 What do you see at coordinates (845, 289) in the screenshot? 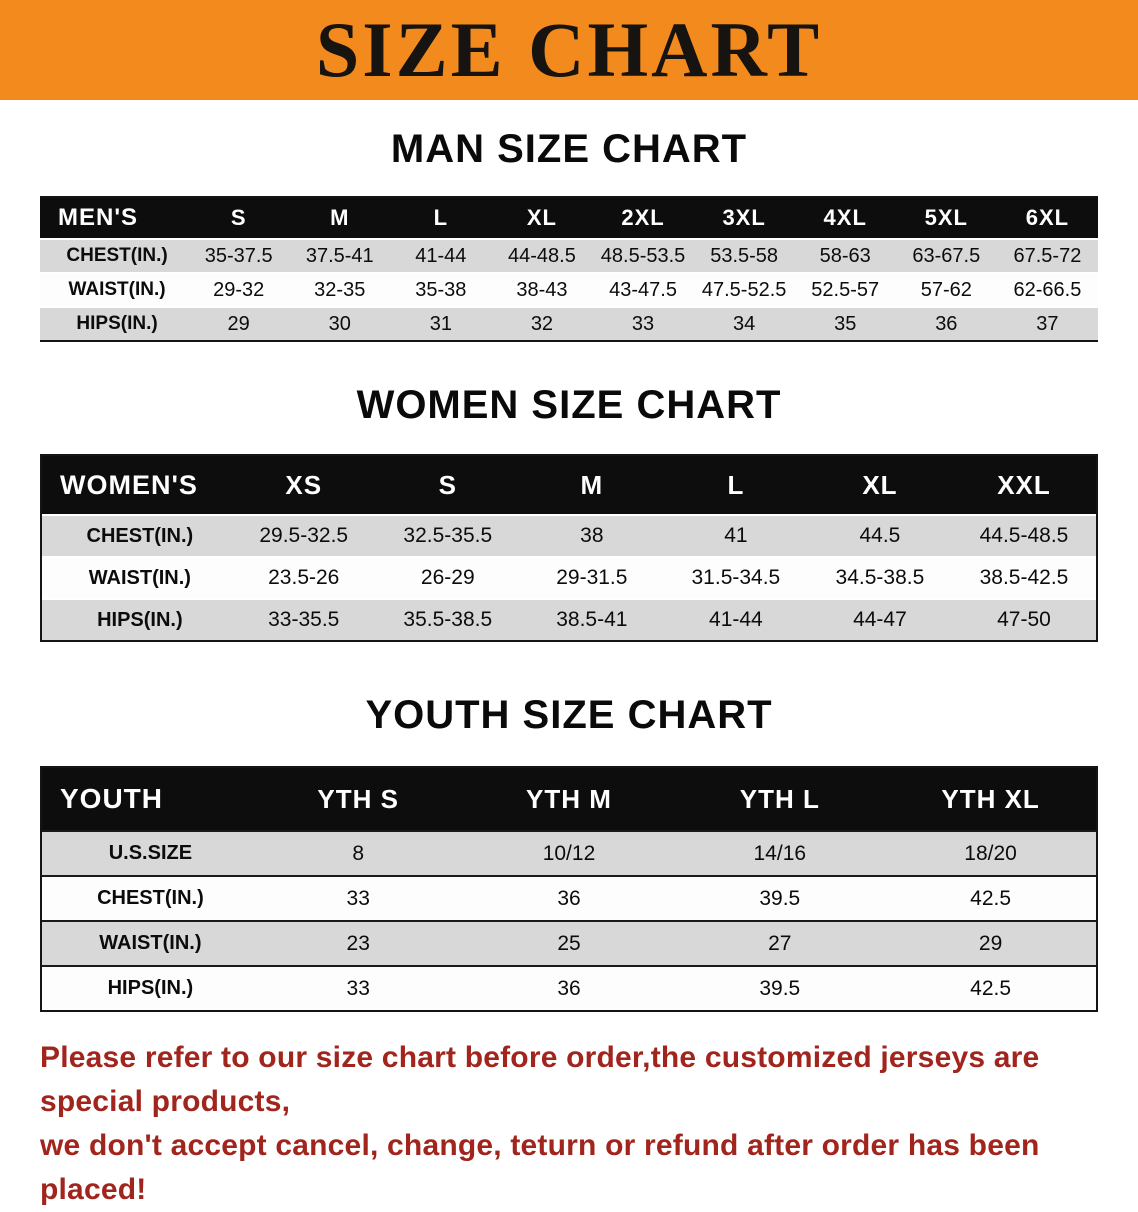
I see `table-cell: 52.5-57` at bounding box center [845, 289].